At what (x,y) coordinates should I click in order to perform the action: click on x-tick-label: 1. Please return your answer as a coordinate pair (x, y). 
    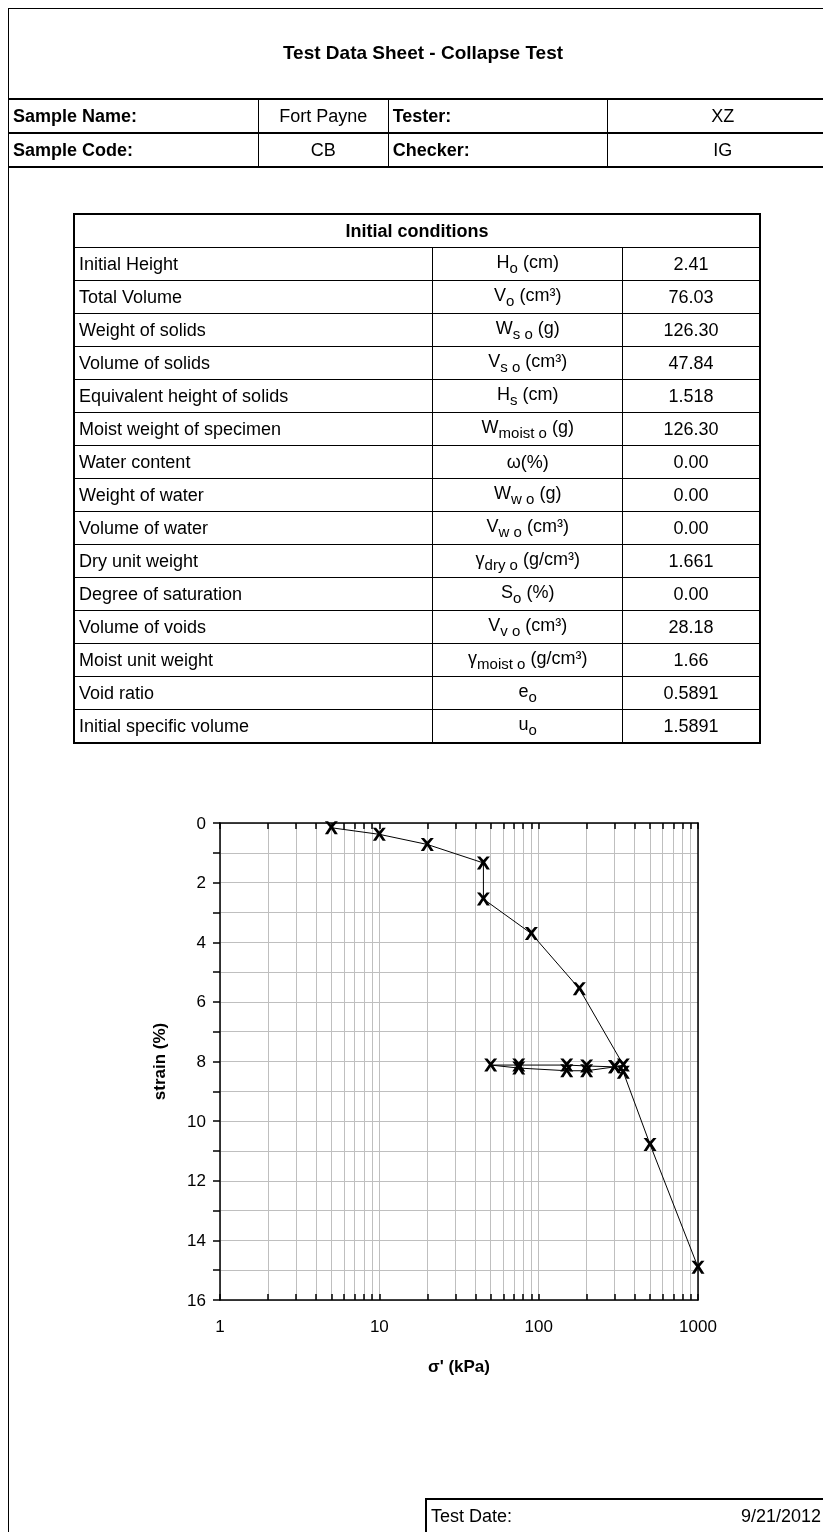
    Looking at the image, I should click on (220, 1326).